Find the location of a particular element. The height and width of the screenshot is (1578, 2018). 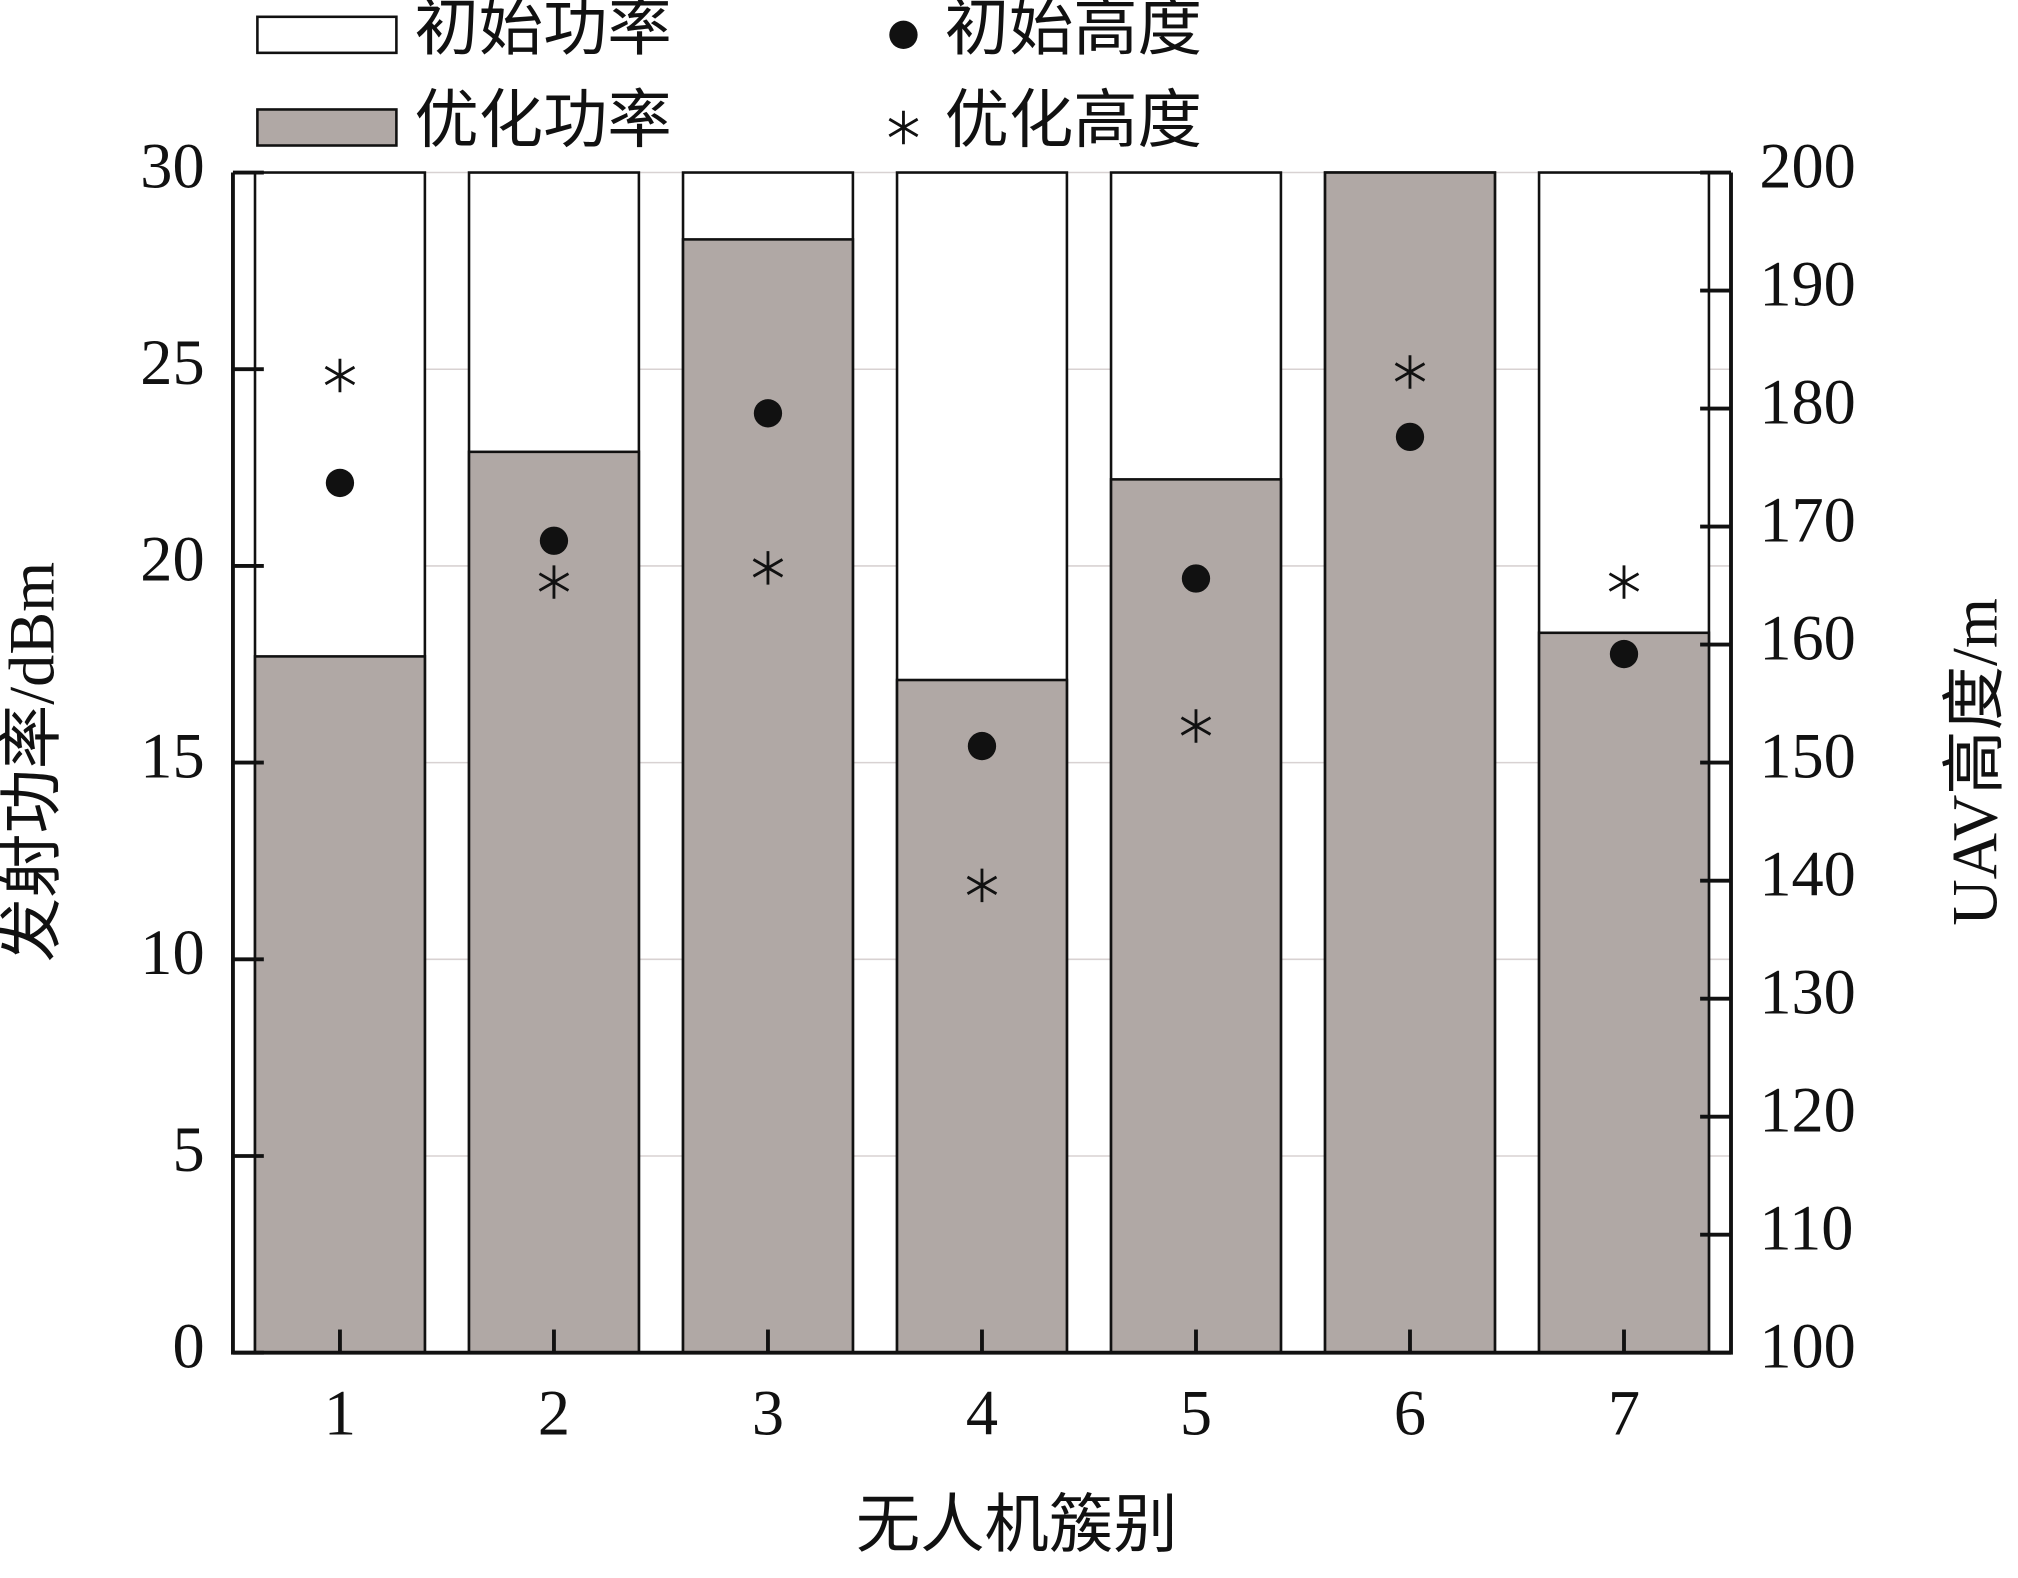

y2-tick-label: 160 is located at coordinates (1807, 637).